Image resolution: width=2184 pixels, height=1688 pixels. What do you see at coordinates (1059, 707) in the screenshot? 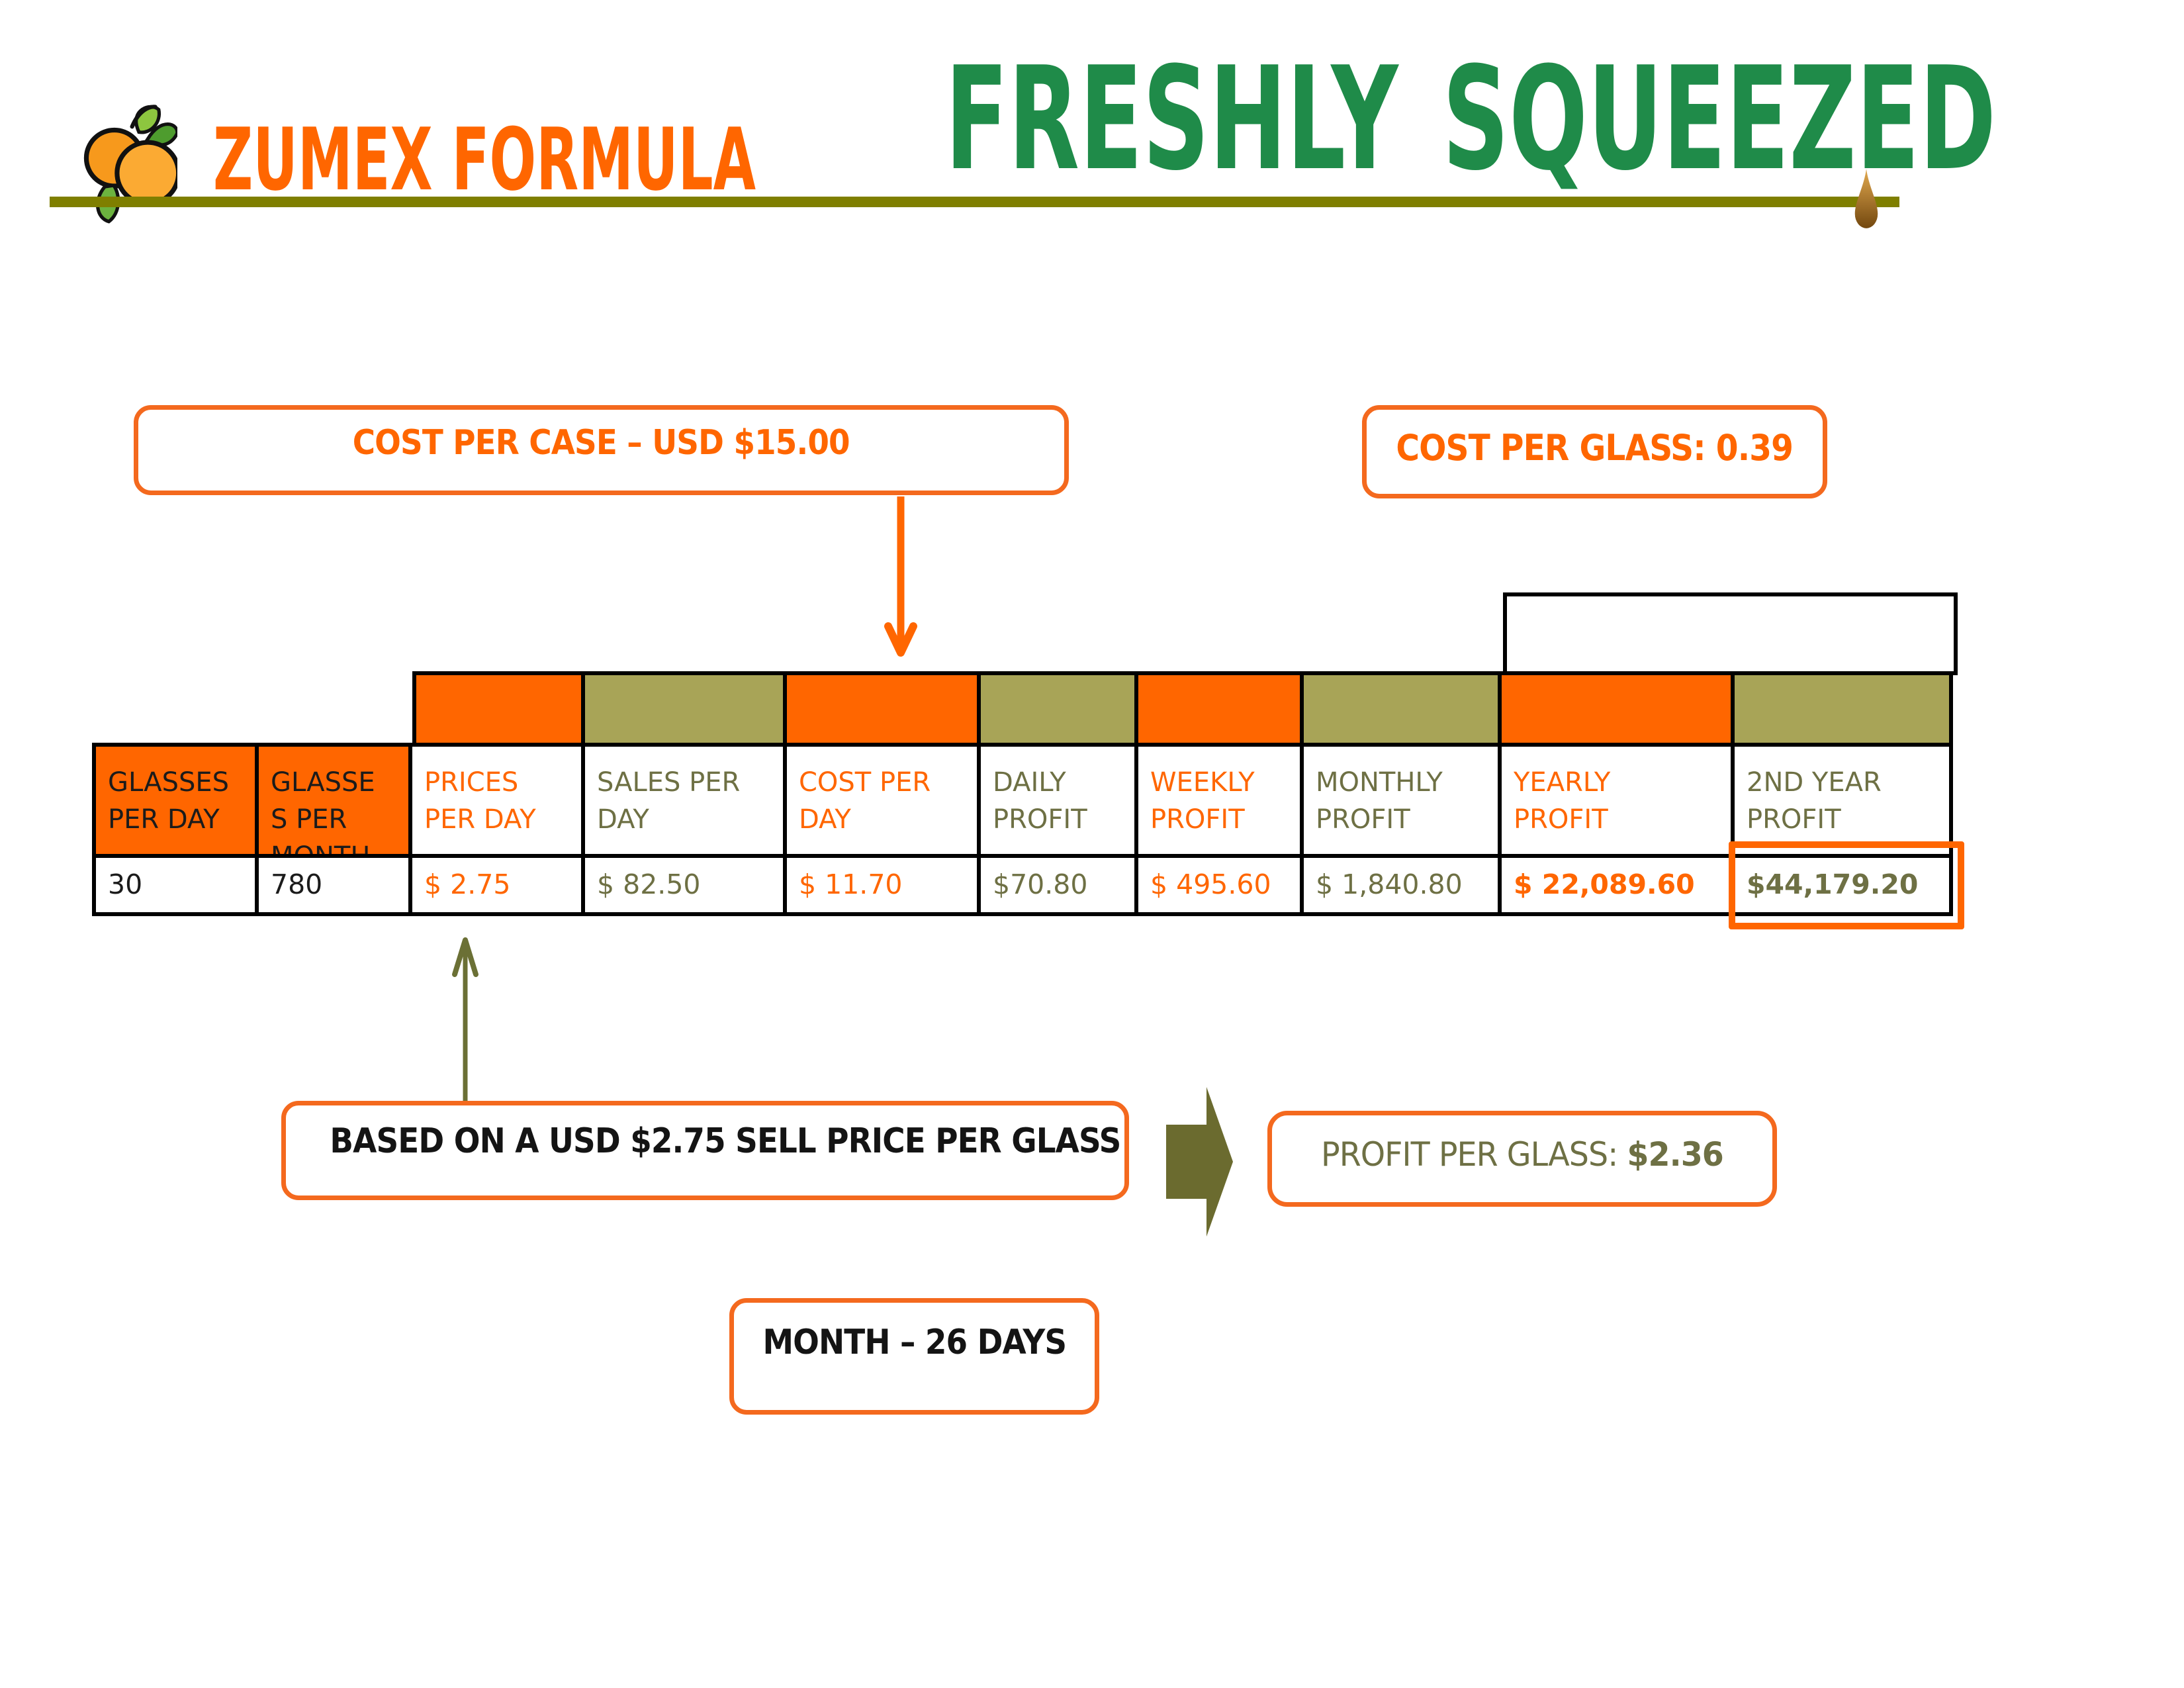
I see `band-daily-profit` at bounding box center [1059, 707].